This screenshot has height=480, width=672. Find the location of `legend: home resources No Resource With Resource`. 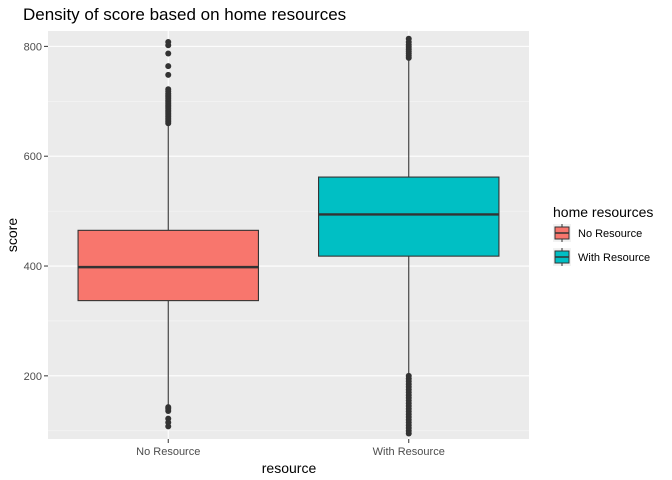

legend: home resources No Resource With Resource is located at coordinates (603, 235).